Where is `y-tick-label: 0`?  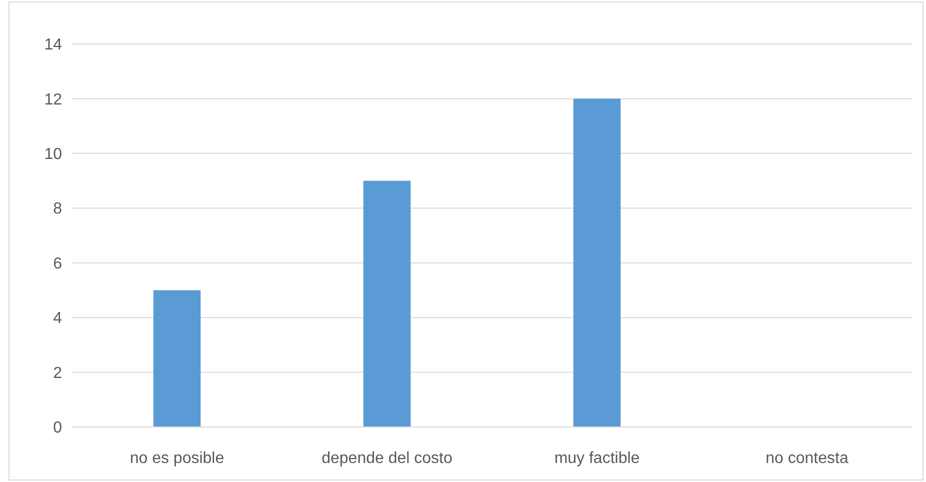
y-tick-label: 0 is located at coordinates (57, 428).